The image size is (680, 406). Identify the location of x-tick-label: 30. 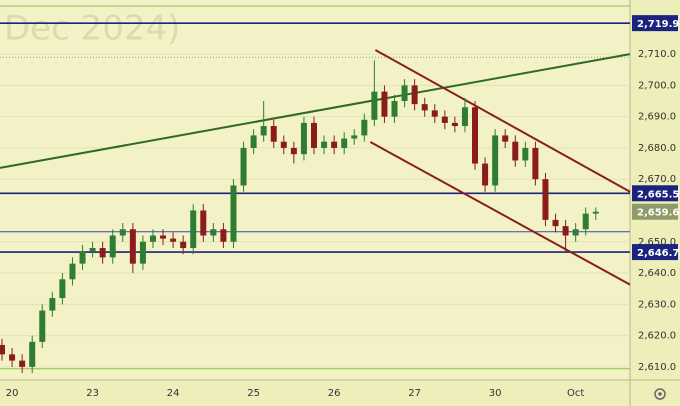
(495, 393).